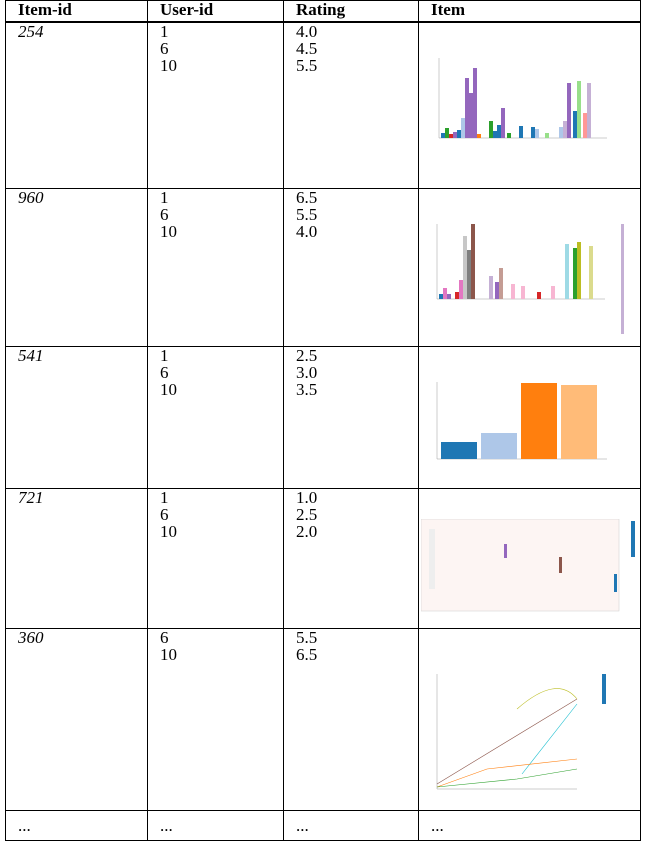  Describe the element at coordinates (76, 558) in the screenshot. I see `item-id: 721` at that location.